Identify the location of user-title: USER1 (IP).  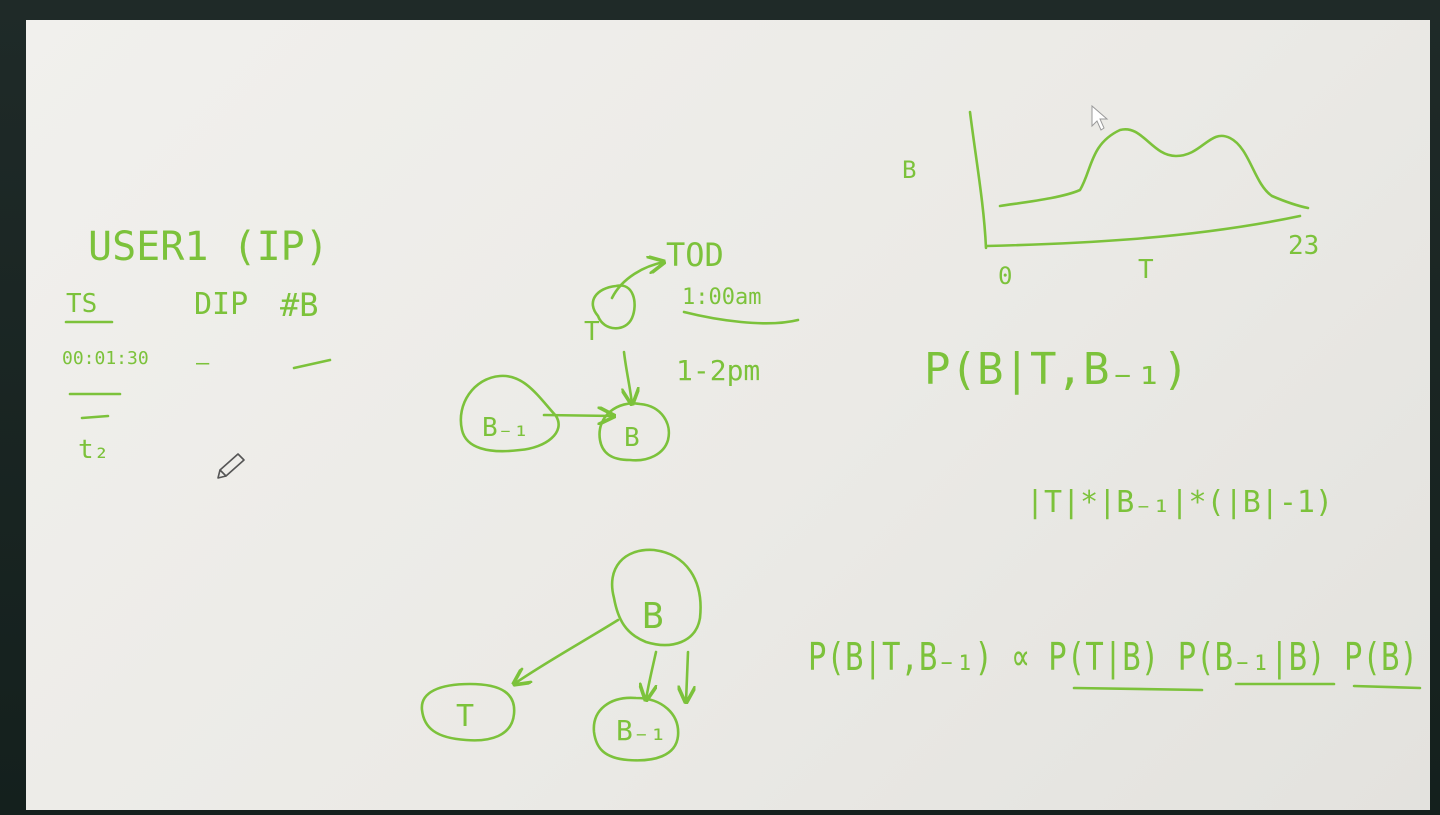
(208, 247).